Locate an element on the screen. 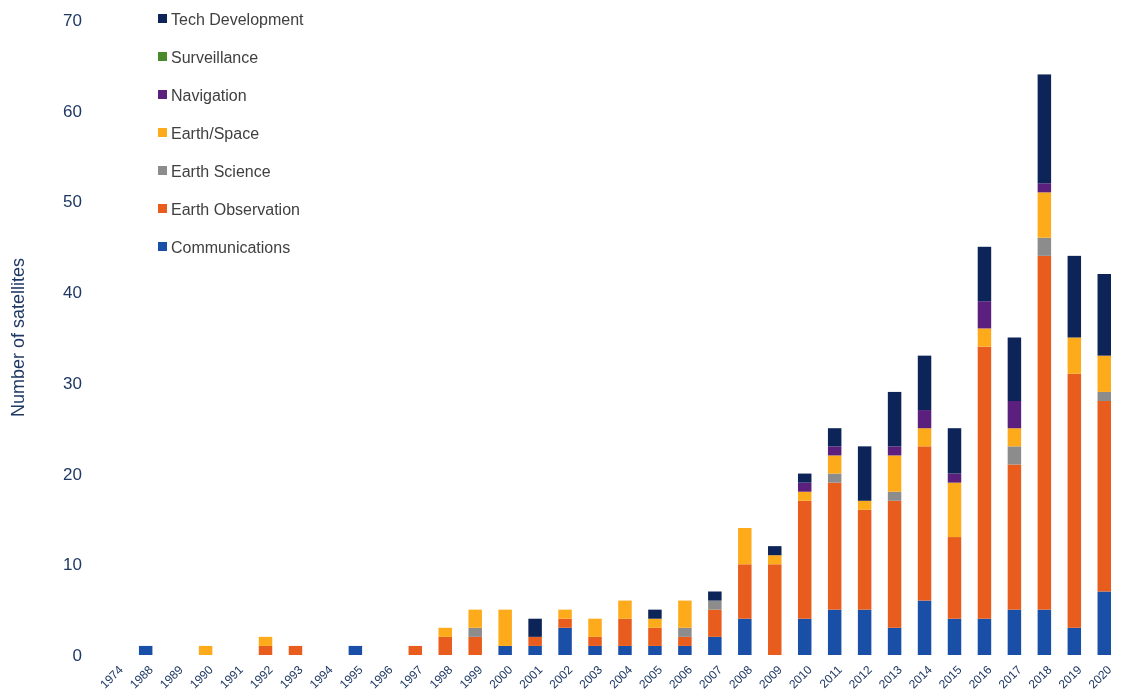  y-tick-label: 40 is located at coordinates (72, 293).